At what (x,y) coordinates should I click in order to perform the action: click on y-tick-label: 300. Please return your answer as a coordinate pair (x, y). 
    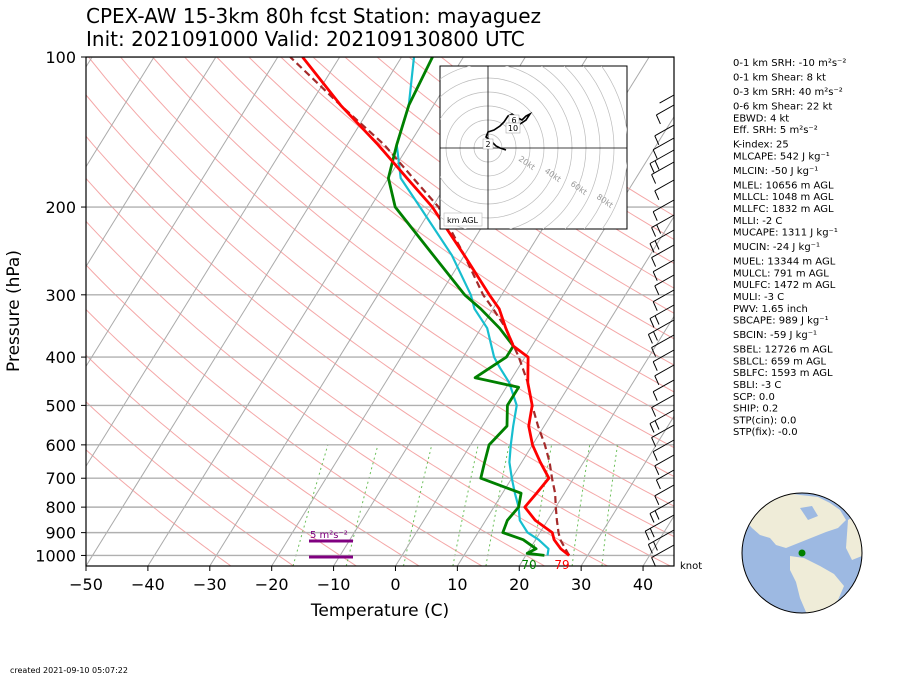
    Looking at the image, I should click on (60, 295).